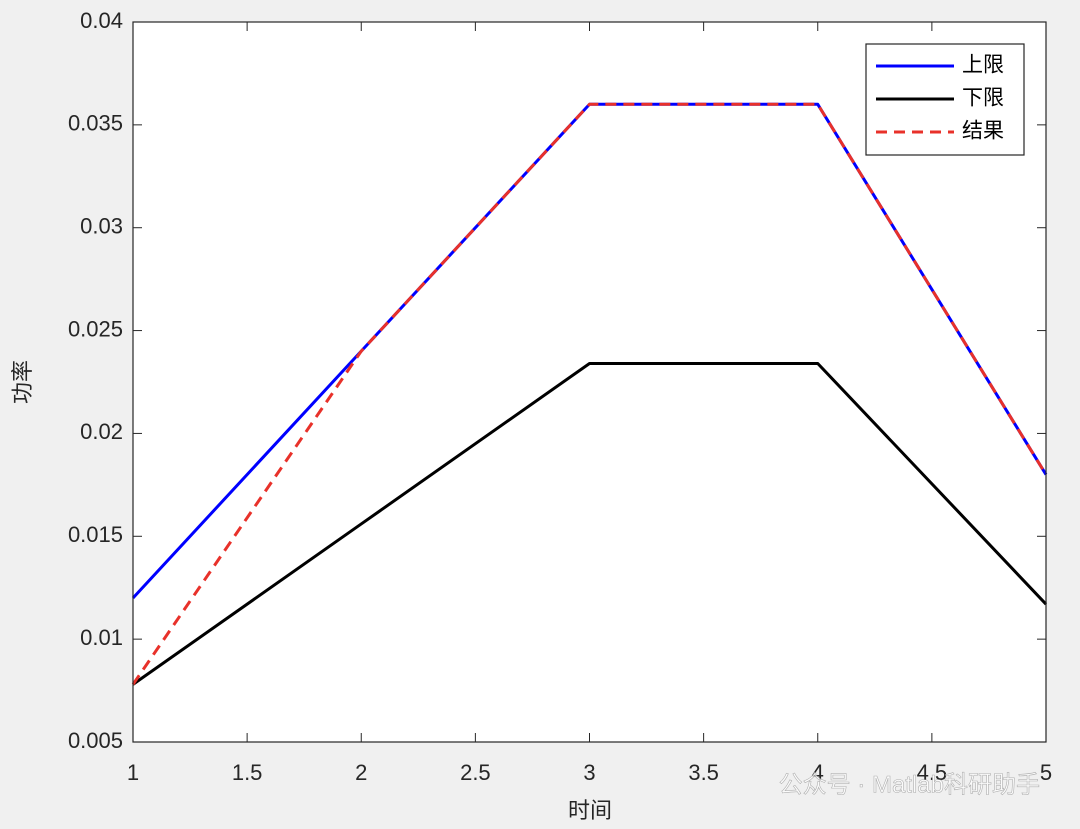 The width and height of the screenshot is (1080, 829). What do you see at coordinates (818, 772) in the screenshot?
I see `x-tick-label: 4` at bounding box center [818, 772].